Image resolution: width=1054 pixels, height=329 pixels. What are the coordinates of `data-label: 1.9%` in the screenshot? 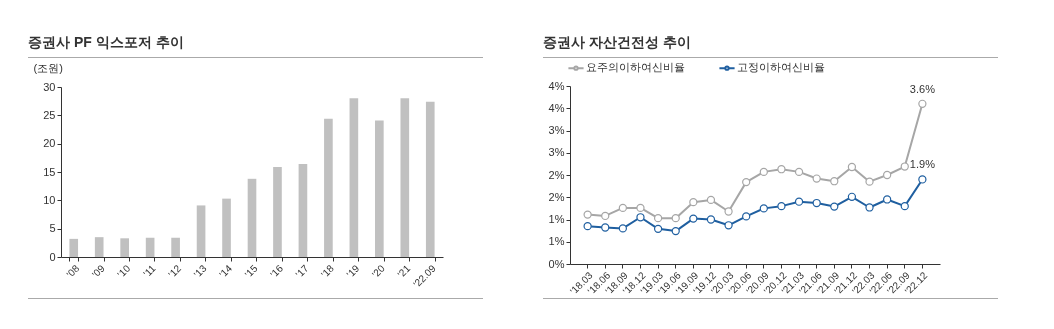 It's located at (922, 164).